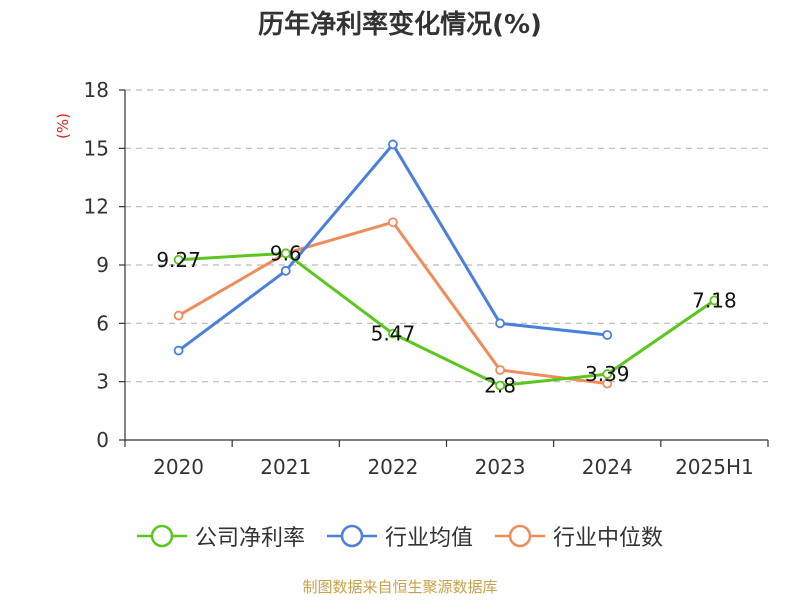  I want to click on y-tick-label: 6, so click(102, 323).